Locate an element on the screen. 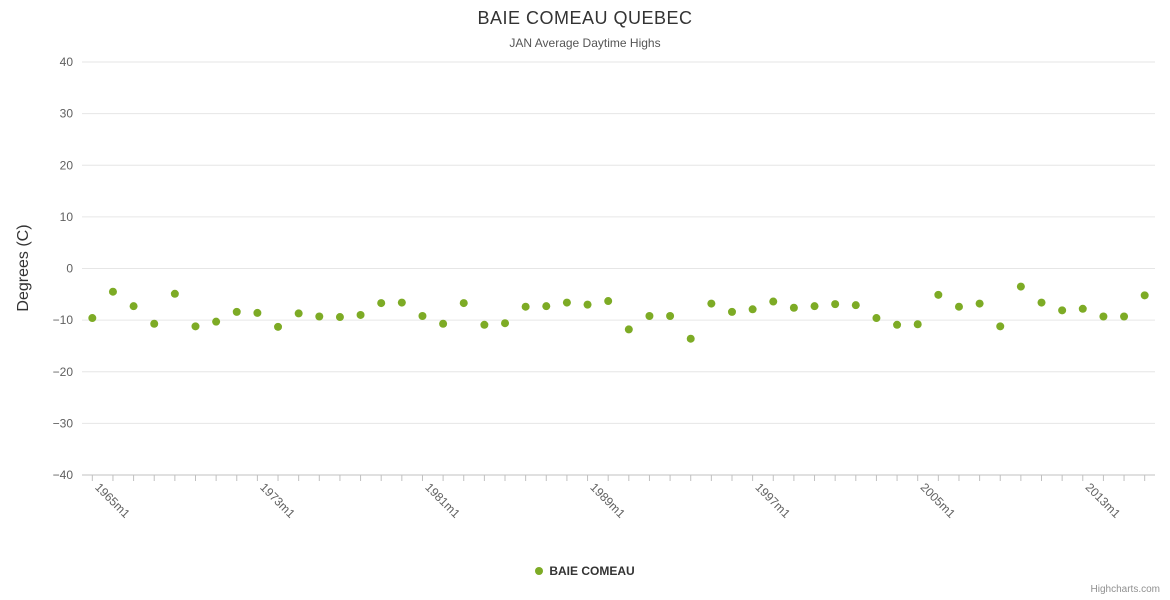 Image resolution: width=1170 pixels, height=600 pixels. chart-subtitle: JAN Average Daytime Highs is located at coordinates (585, 43).